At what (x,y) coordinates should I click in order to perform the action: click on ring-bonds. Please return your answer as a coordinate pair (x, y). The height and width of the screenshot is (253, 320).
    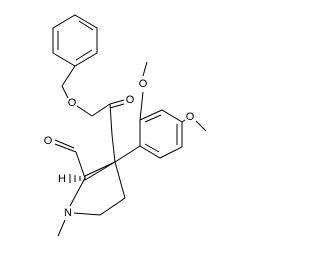
    Looking at the image, I should click on (99, 188).